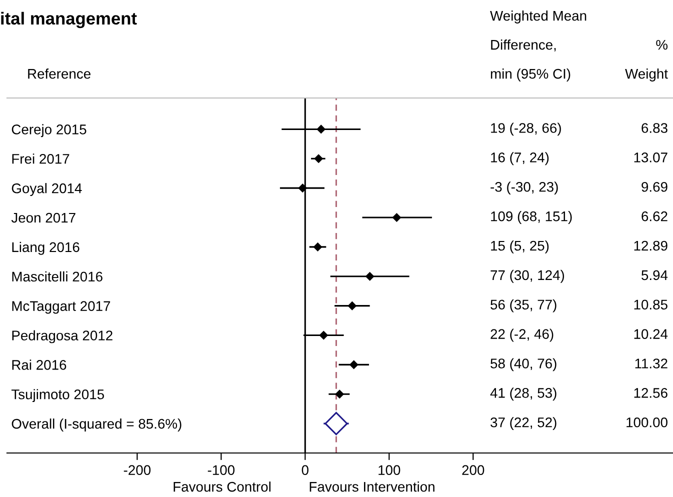 The image size is (673, 497). I want to click on y-tick-label: Overall (I-squared = 85.6%), so click(97, 425).